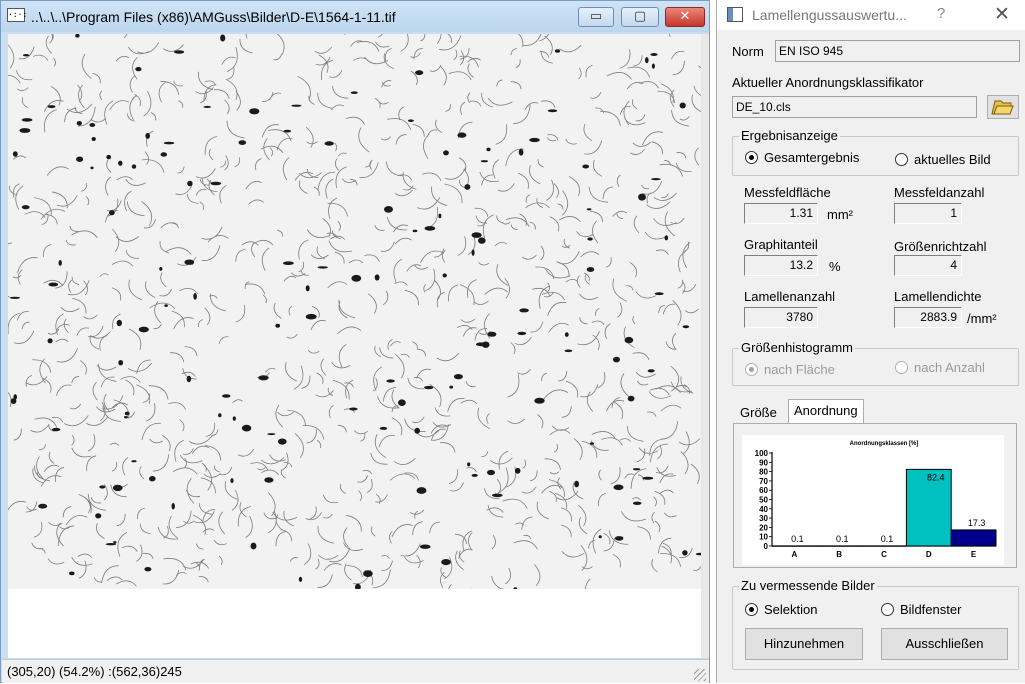 The width and height of the screenshot is (1025, 684). I want to click on messfeldflaeche-unit: mm², so click(840, 214).